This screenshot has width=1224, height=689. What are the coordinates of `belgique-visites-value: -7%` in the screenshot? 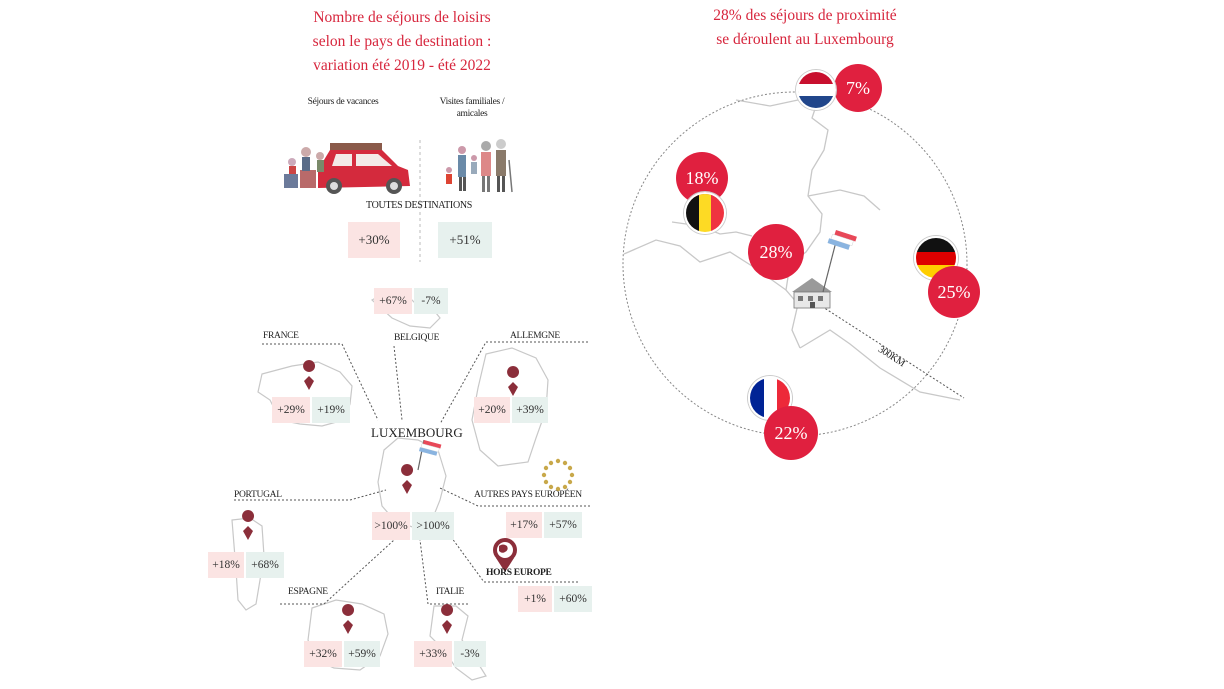 It's located at (431, 301).